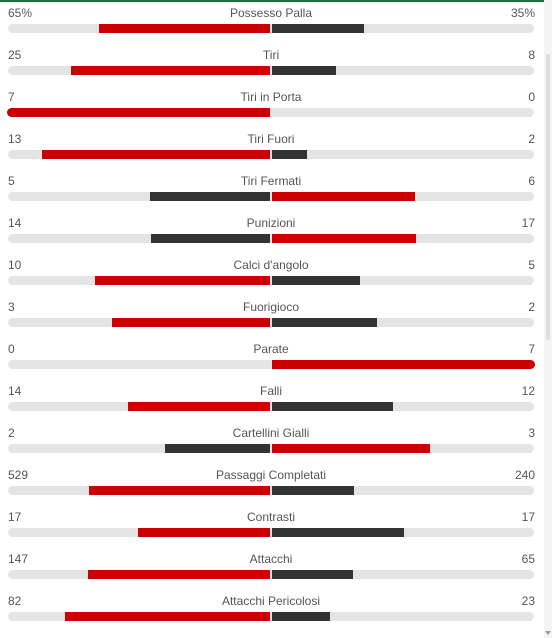 This screenshot has width=552, height=638. I want to click on stat-label: Calci d'angolo, so click(271, 265).